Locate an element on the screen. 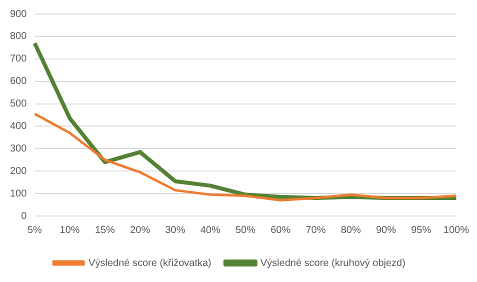 This screenshot has height=282, width=477. x-tick-label: 90% is located at coordinates (386, 230).